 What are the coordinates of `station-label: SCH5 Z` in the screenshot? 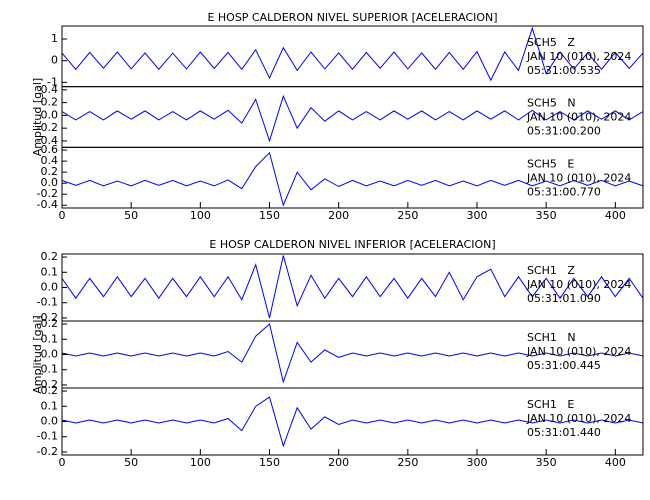 It's located at (551, 42).